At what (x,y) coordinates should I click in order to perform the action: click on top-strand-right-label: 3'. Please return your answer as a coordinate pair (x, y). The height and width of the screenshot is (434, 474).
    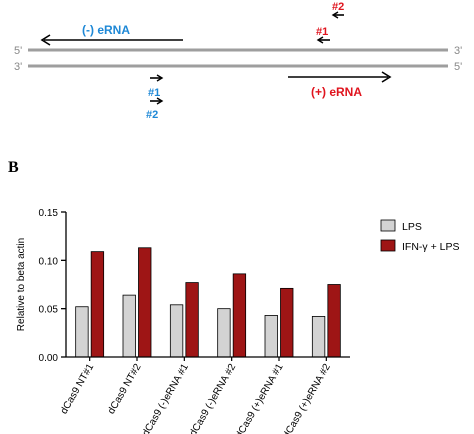
    Looking at the image, I should click on (458, 51).